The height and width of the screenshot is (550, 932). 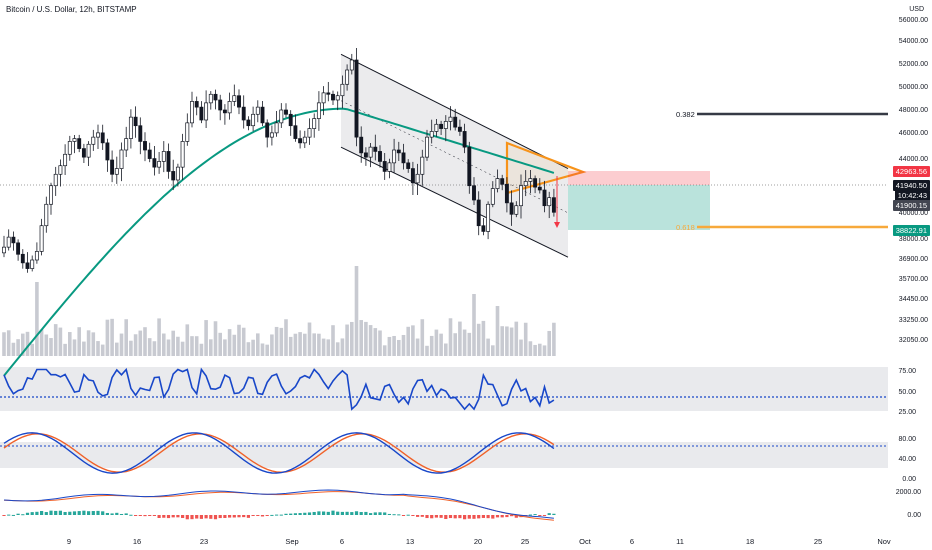 What do you see at coordinates (782, 171) in the screenshot?
I see `fib-levels: 0.382 0.618` at bounding box center [782, 171].